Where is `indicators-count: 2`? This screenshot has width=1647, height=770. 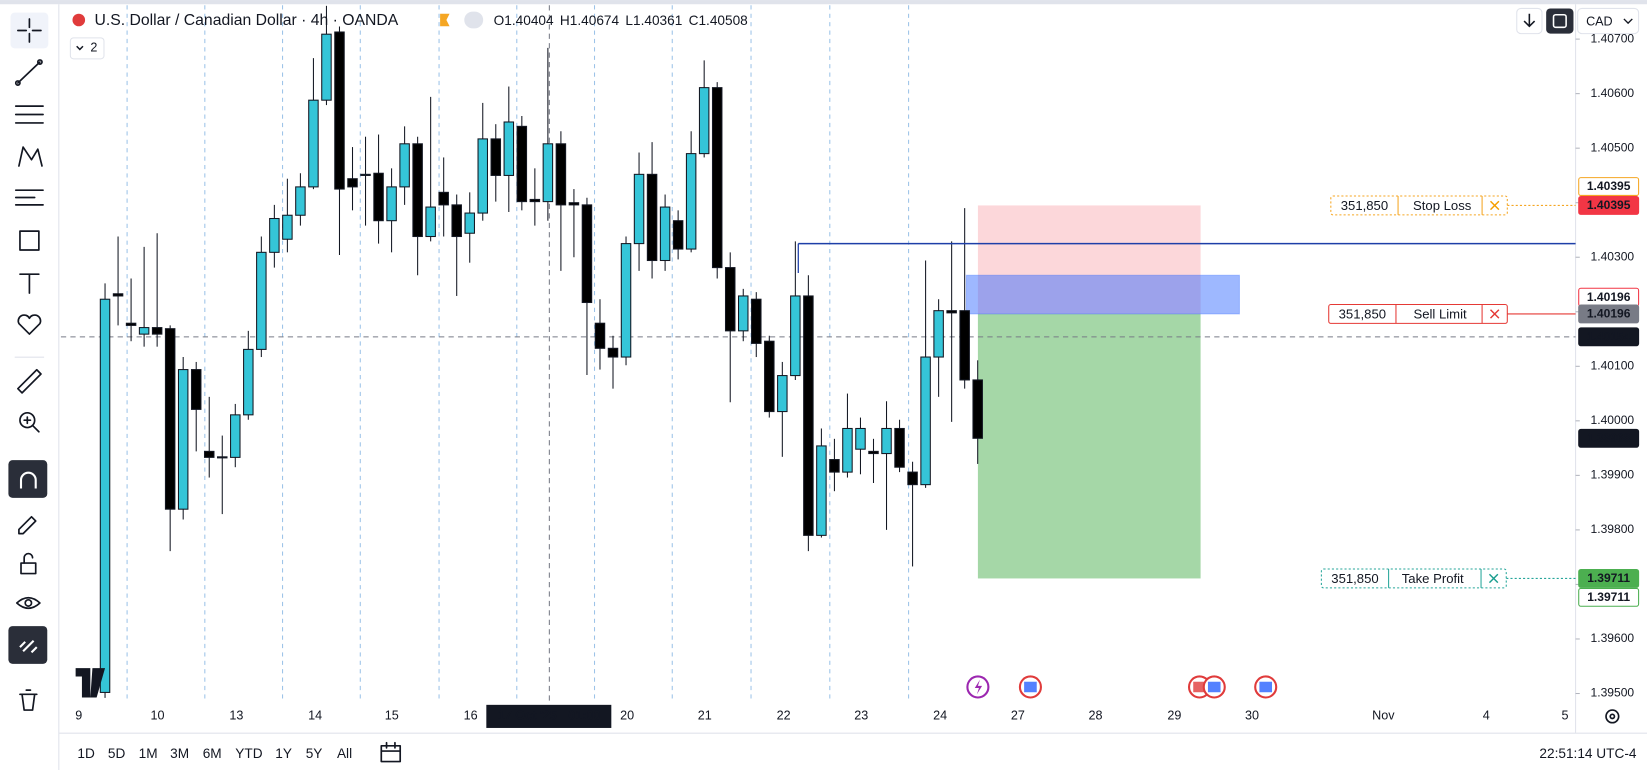
indicators-count: 2 is located at coordinates (93, 48).